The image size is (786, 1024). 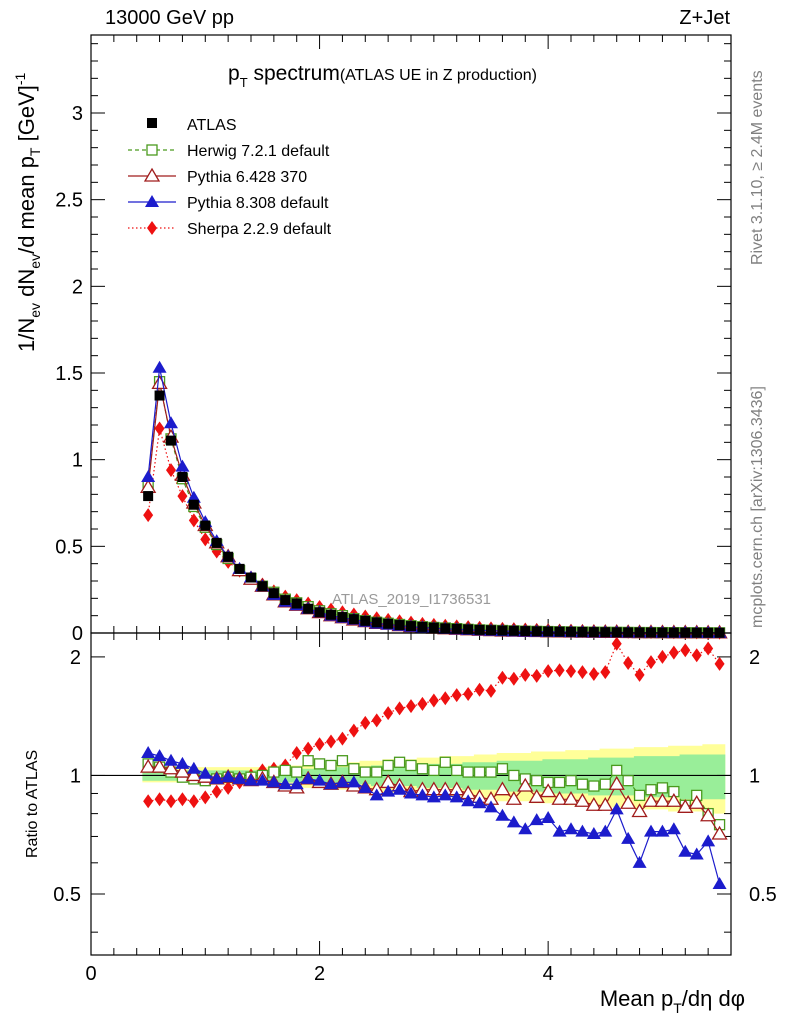 What do you see at coordinates (152, 123) in the screenshot?
I see `legend-marker-atlas` at bounding box center [152, 123].